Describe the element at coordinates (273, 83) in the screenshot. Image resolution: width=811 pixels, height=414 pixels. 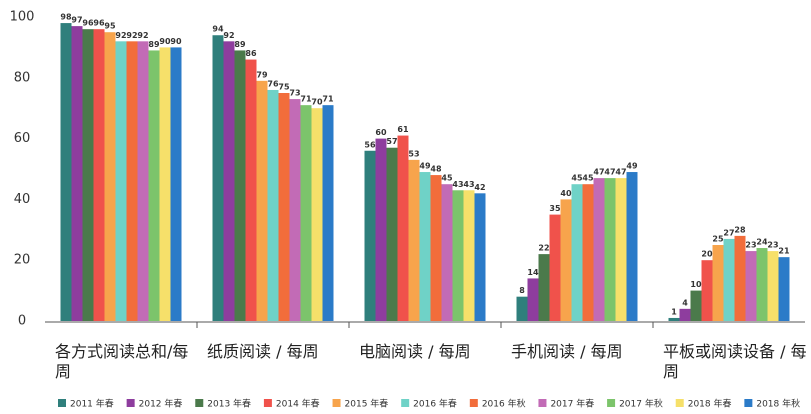
I see `value-label: 76` at that location.